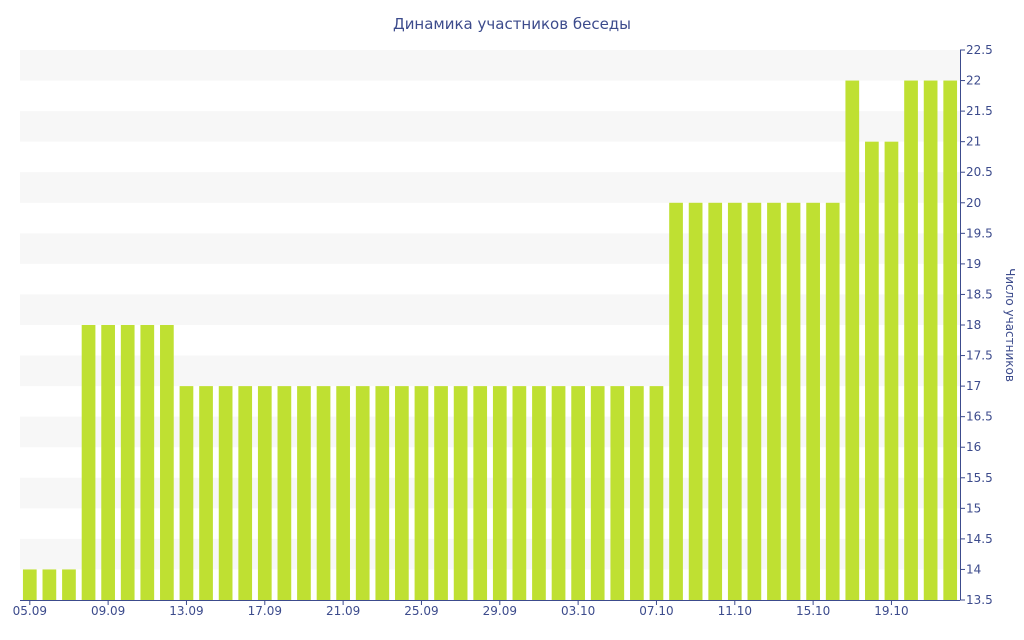  Describe the element at coordinates (973, 386) in the screenshot. I see `y-tick-label: 17` at that location.